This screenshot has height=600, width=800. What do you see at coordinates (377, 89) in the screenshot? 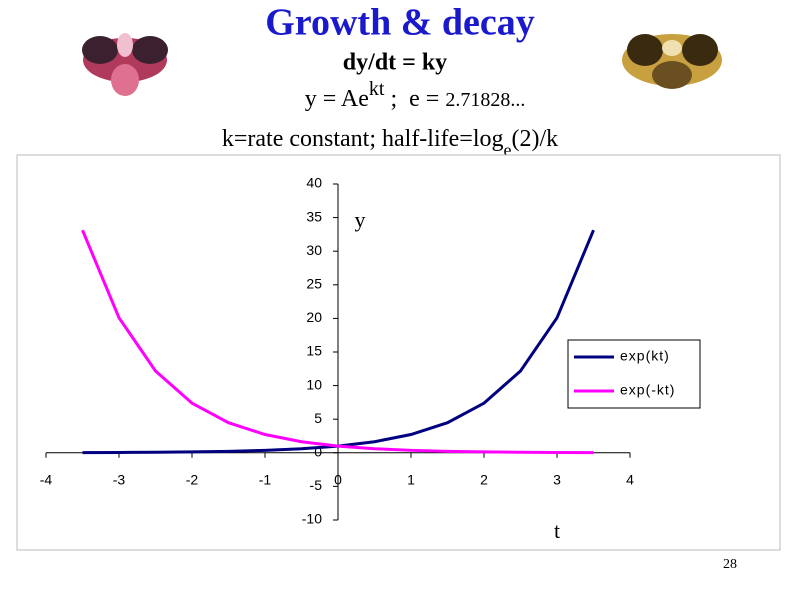
I see `formula-exponent: kt` at bounding box center [377, 89].